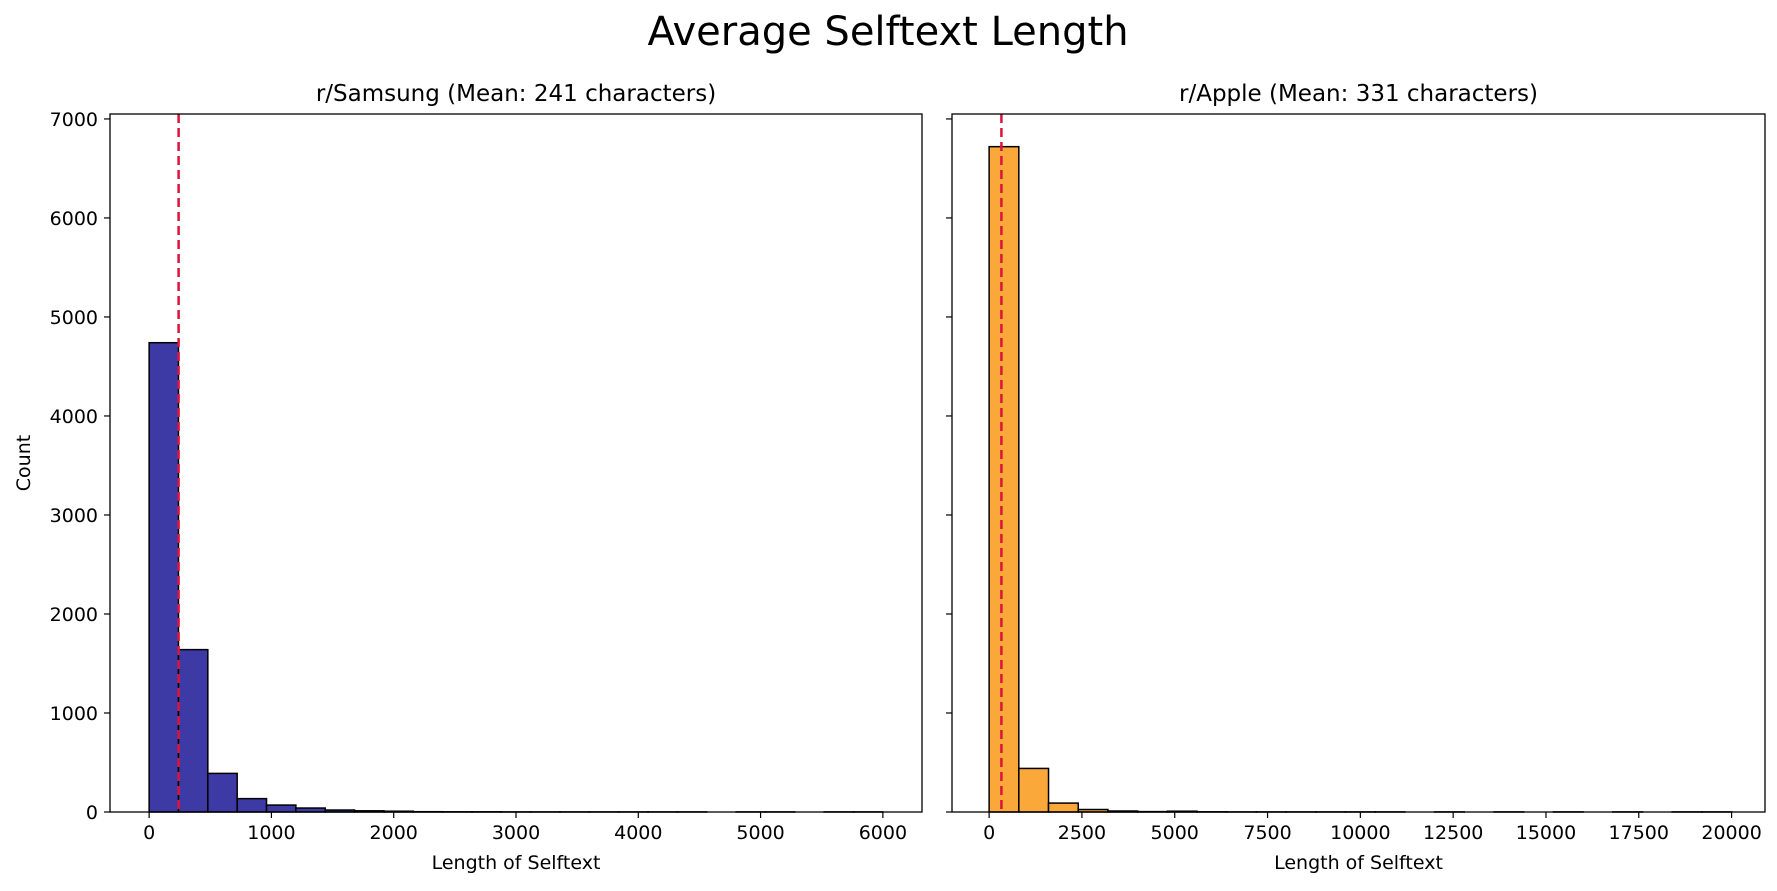 The width and height of the screenshot is (1777, 891). I want to click on x-tick-label-2-2: 2500, so click(1082, 833).